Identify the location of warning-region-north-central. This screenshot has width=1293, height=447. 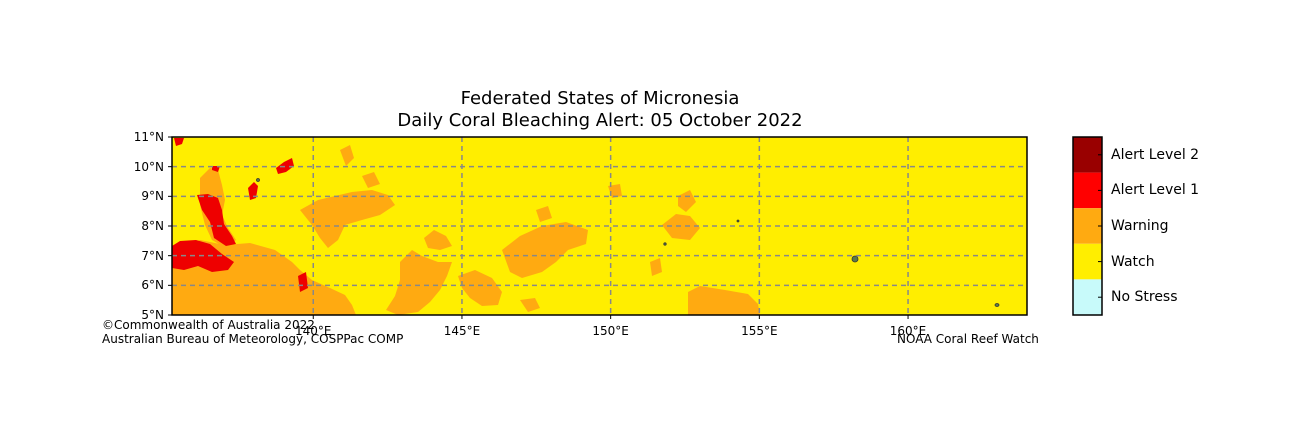
(347, 219).